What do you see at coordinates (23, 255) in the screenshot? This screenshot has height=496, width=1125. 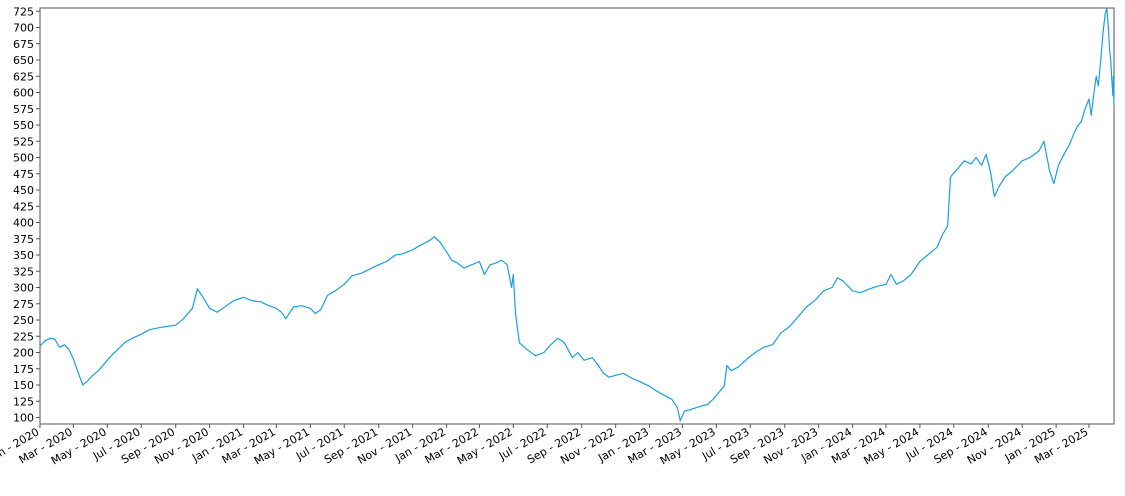 I see `y-tick-label: 350` at bounding box center [23, 255].